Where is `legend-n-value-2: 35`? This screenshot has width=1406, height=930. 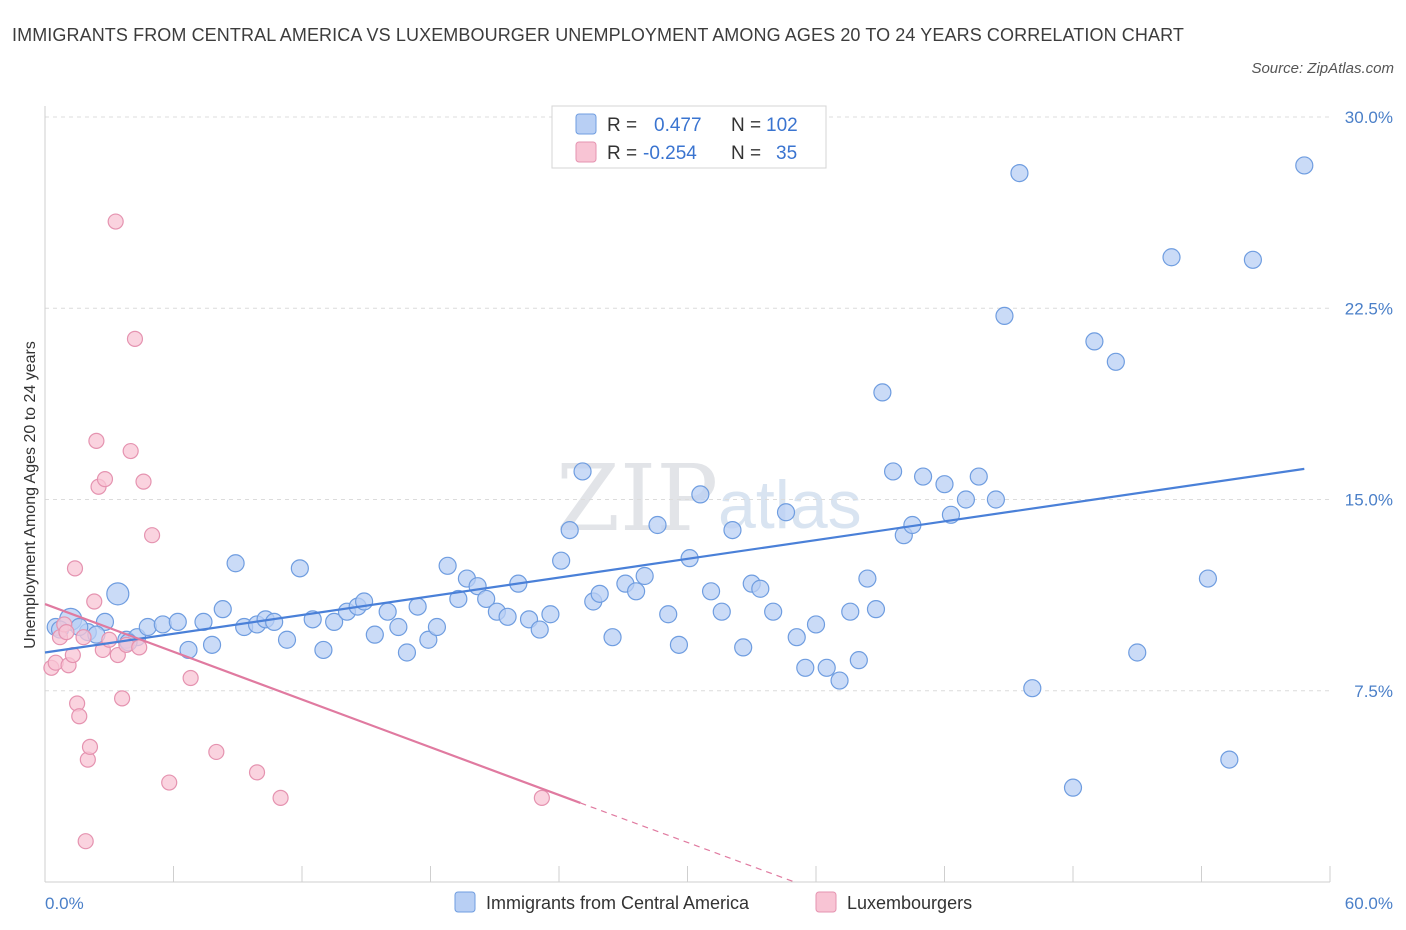 legend-n-value-2: 35 is located at coordinates (786, 153).